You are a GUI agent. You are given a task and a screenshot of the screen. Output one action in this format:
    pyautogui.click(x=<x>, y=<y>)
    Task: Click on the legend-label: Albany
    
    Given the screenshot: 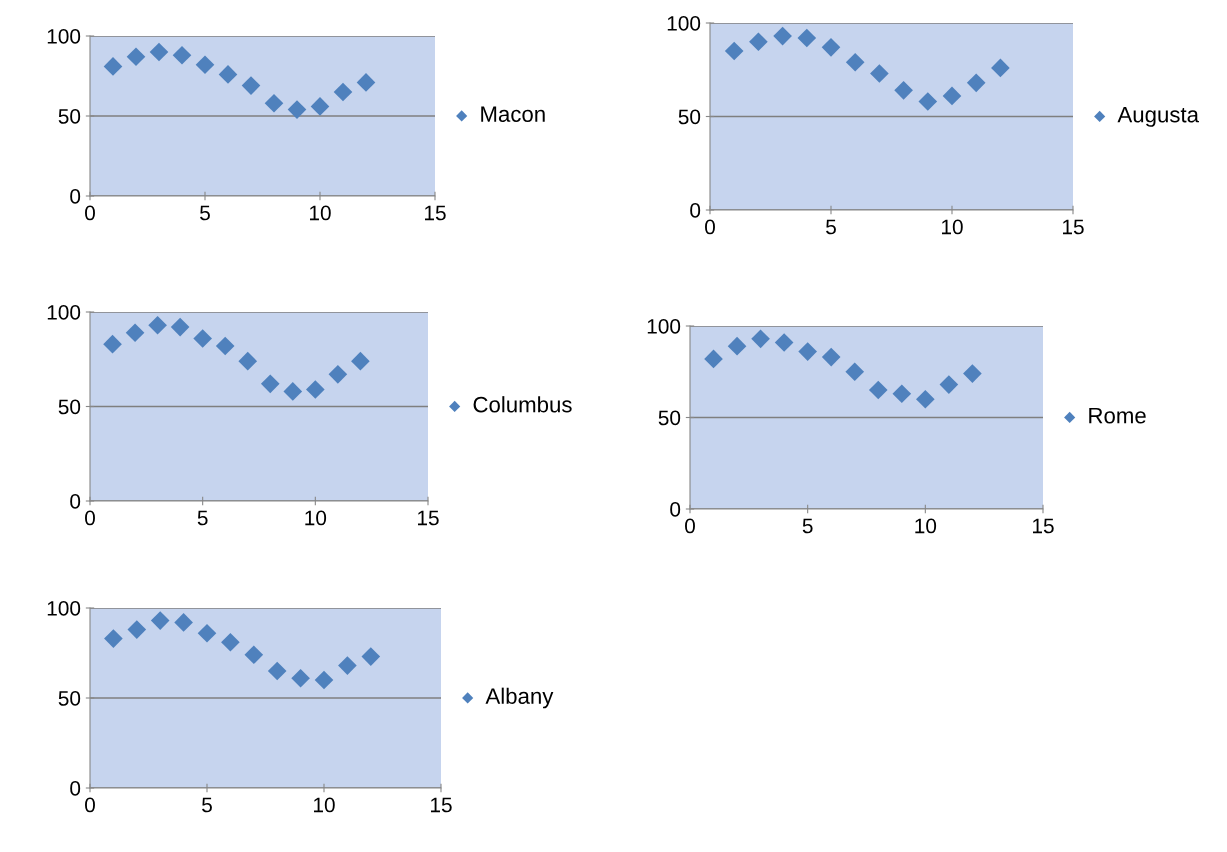 What is the action you would take?
    pyautogui.click(x=519, y=698)
    